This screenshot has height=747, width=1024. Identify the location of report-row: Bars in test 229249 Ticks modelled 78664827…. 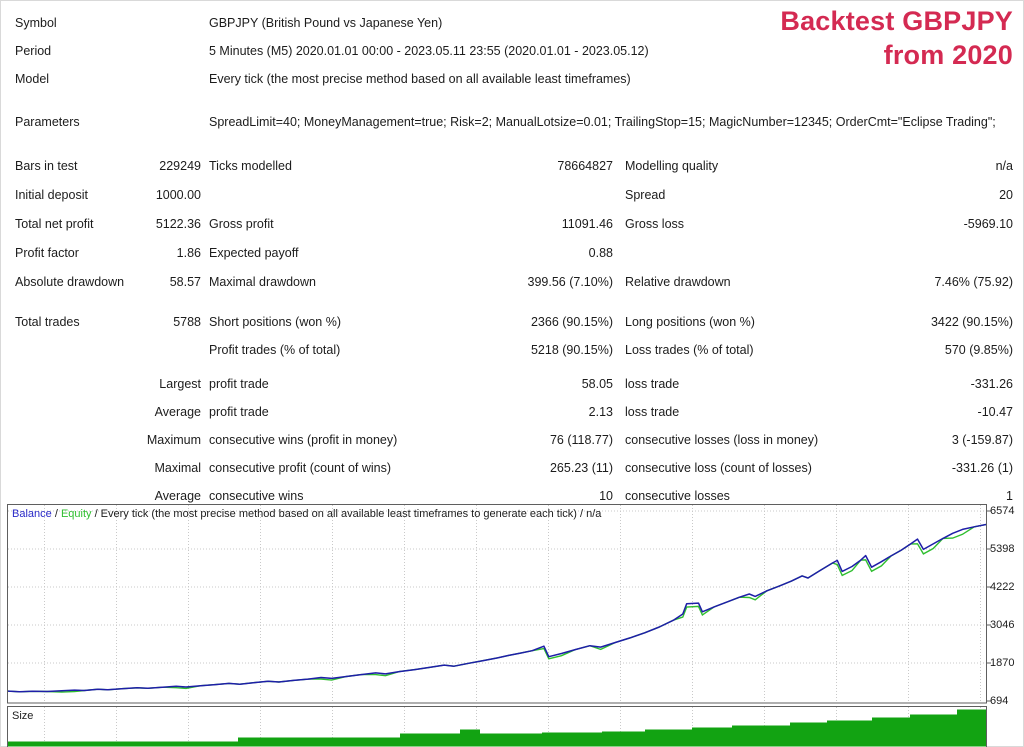
(514, 165).